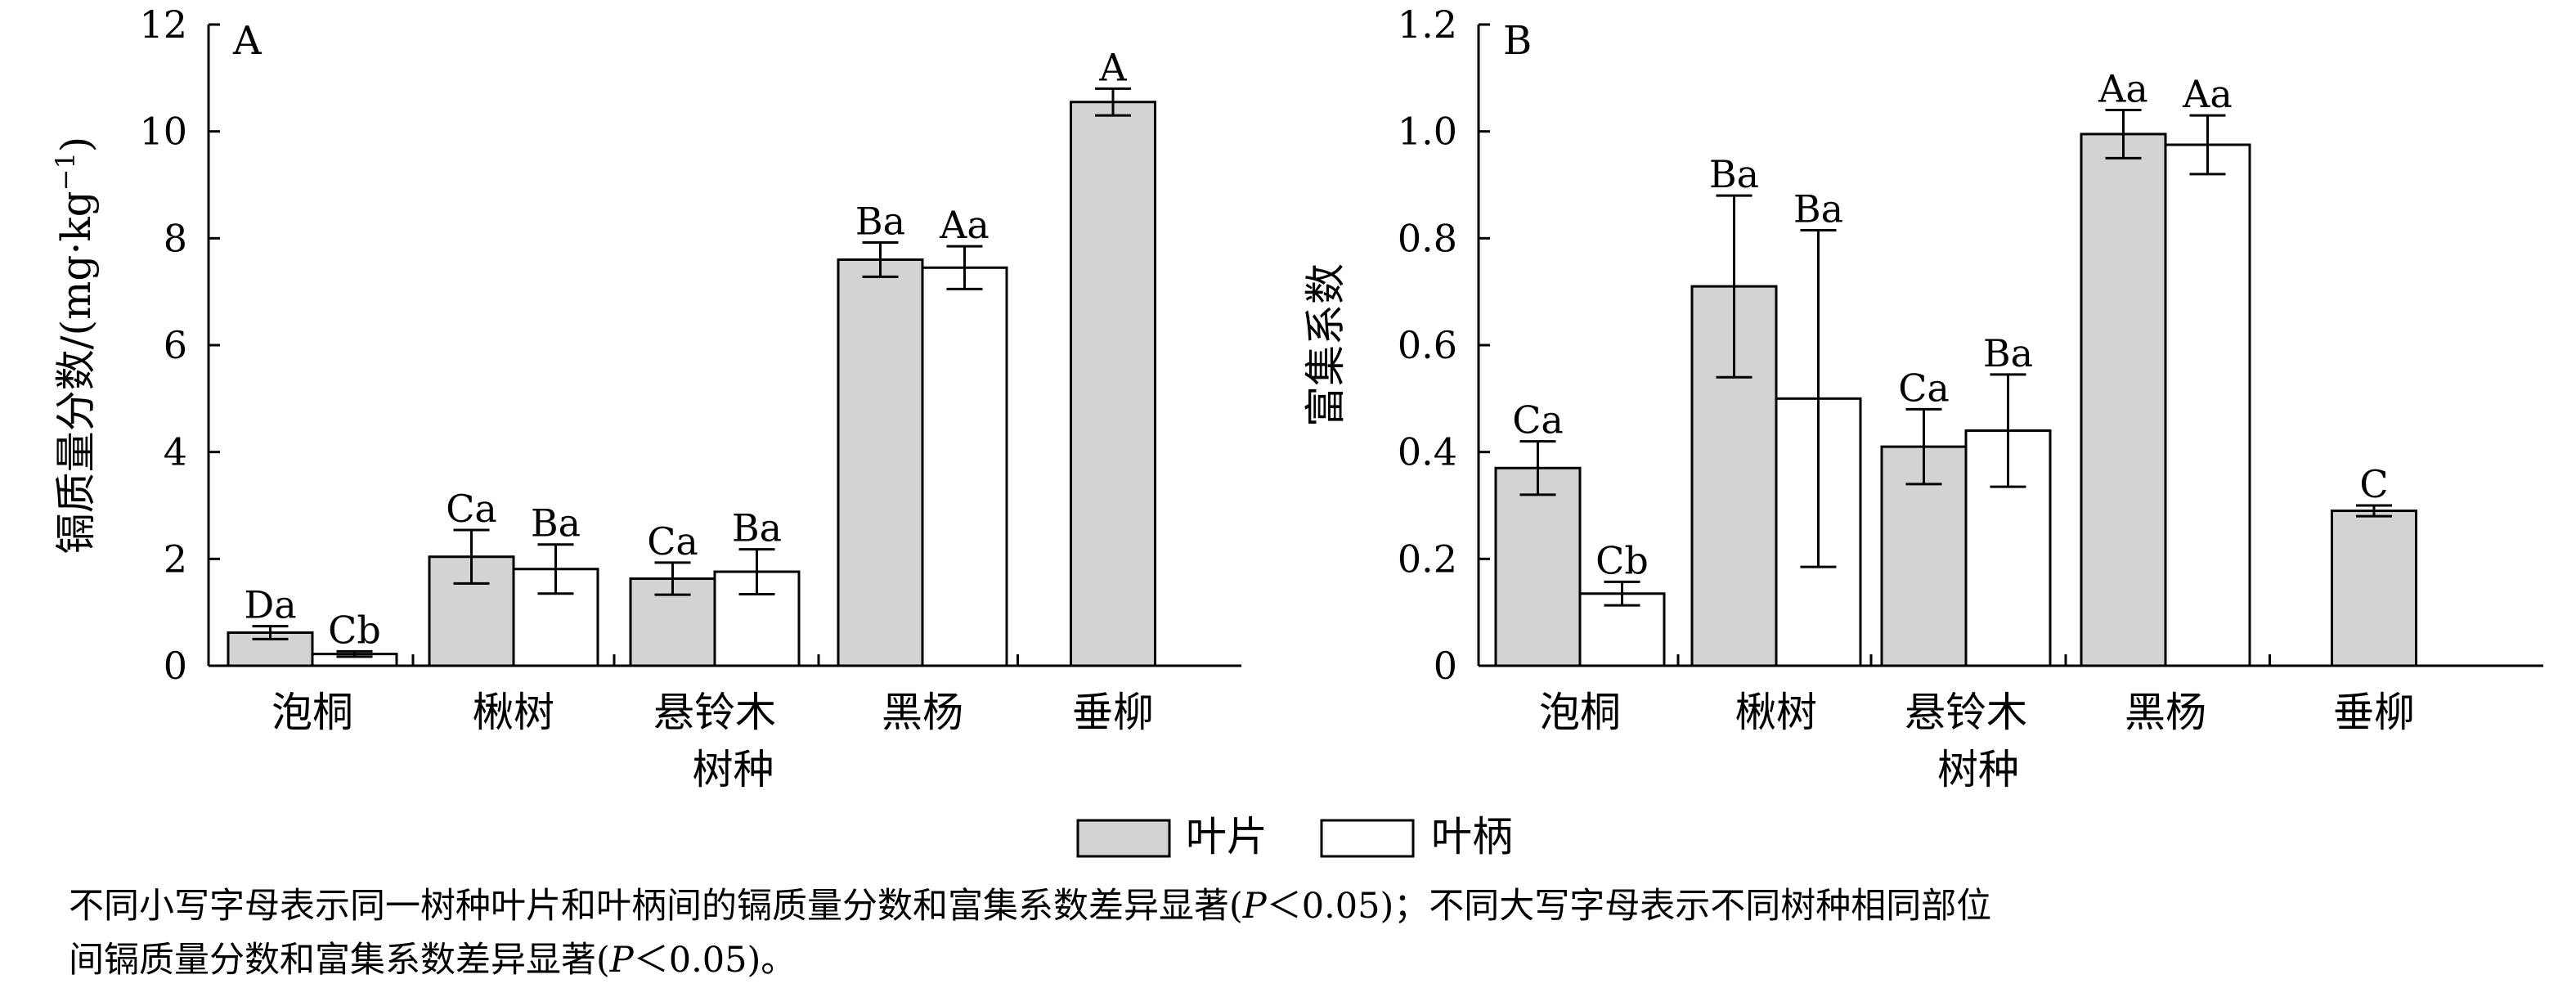 This screenshot has height=1006, width=2576. I want to click on data-label: C, so click(2374, 484).